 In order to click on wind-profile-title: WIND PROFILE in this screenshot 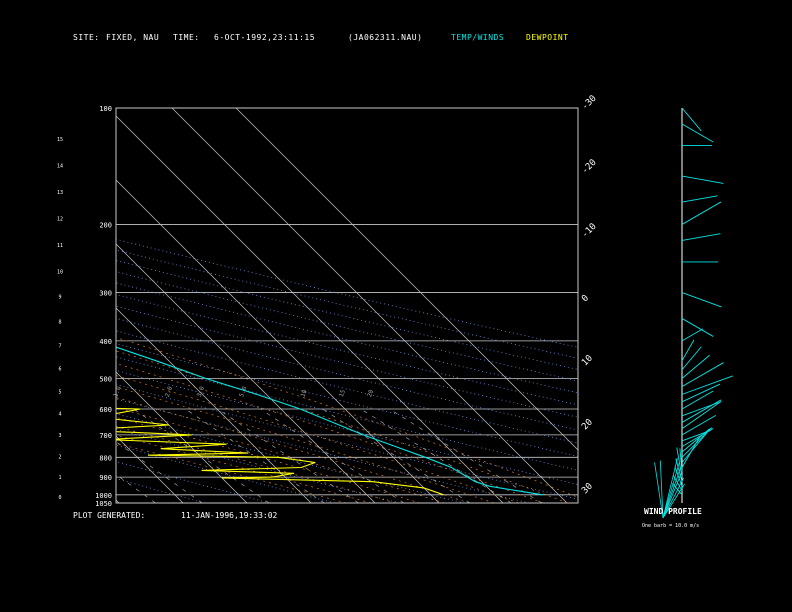, I will do `click(673, 511)`.